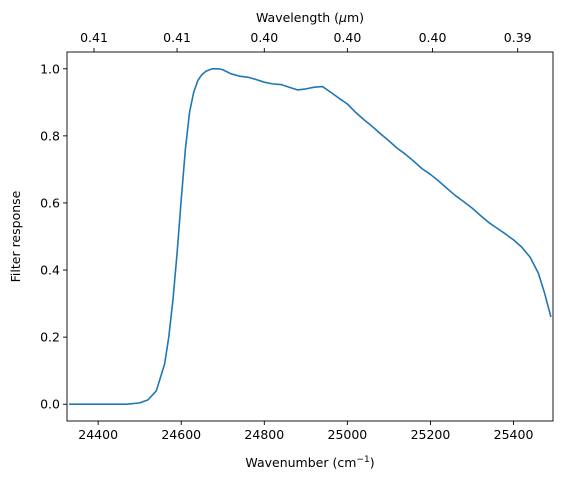  Describe the element at coordinates (355, 17) in the screenshot. I see `top-axis-label-end: m)` at that location.